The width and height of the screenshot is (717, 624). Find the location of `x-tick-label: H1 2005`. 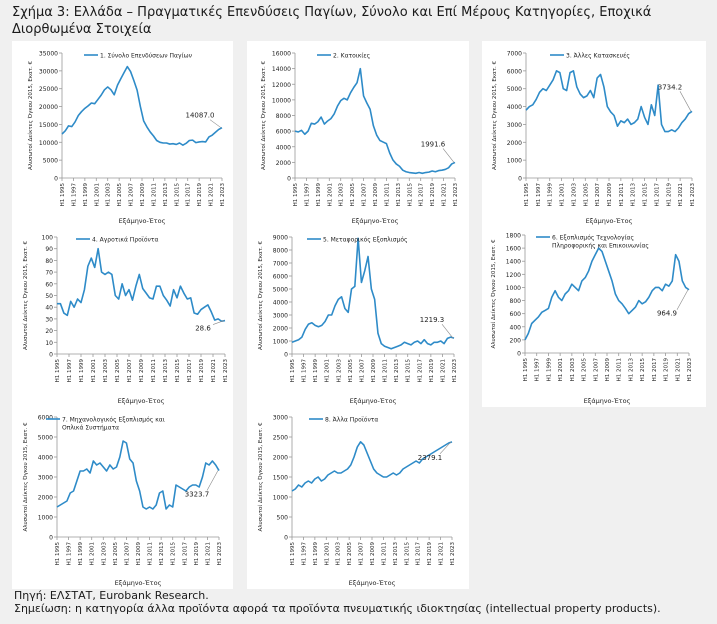

x-tick-label: H1 2005 is located at coordinates (350, 554).